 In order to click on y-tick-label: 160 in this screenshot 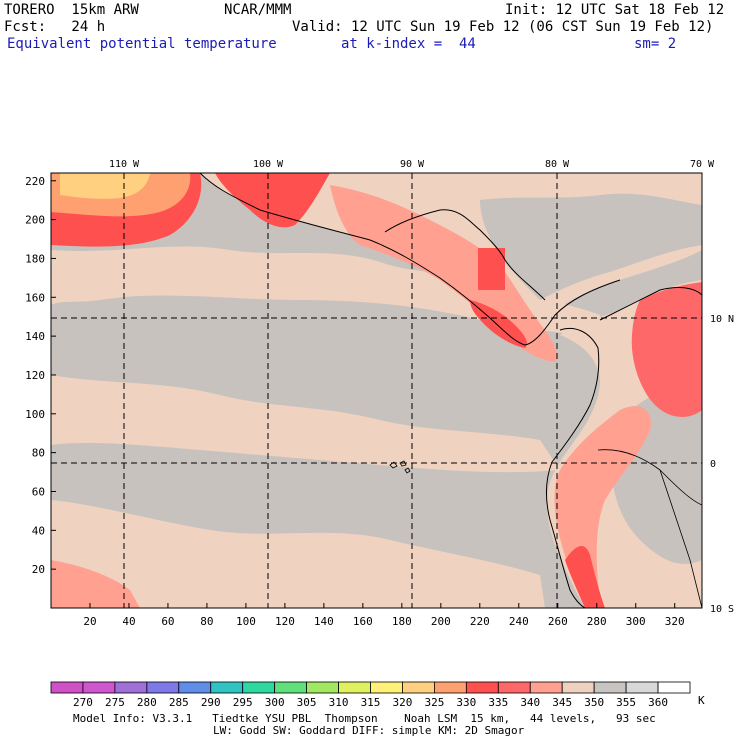, I will do `click(35, 297)`.